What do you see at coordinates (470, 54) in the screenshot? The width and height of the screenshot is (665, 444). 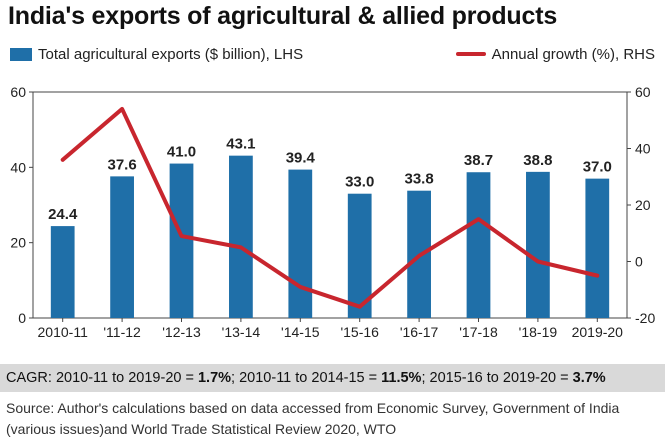 I see `legend-line-swatch` at bounding box center [470, 54].